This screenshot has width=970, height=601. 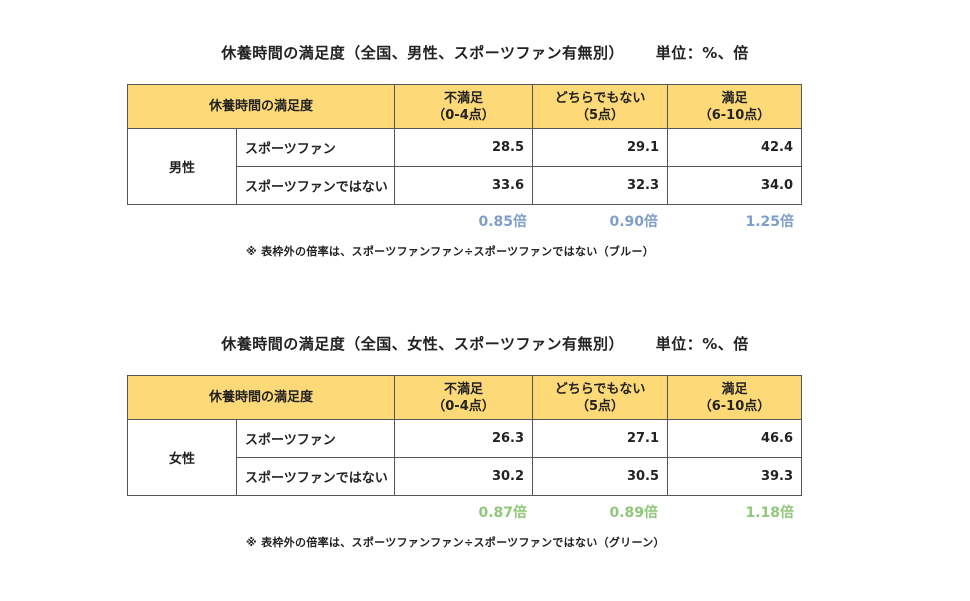 I want to click on ratio-dissatisfied: 0.85倍, so click(x=502, y=222).